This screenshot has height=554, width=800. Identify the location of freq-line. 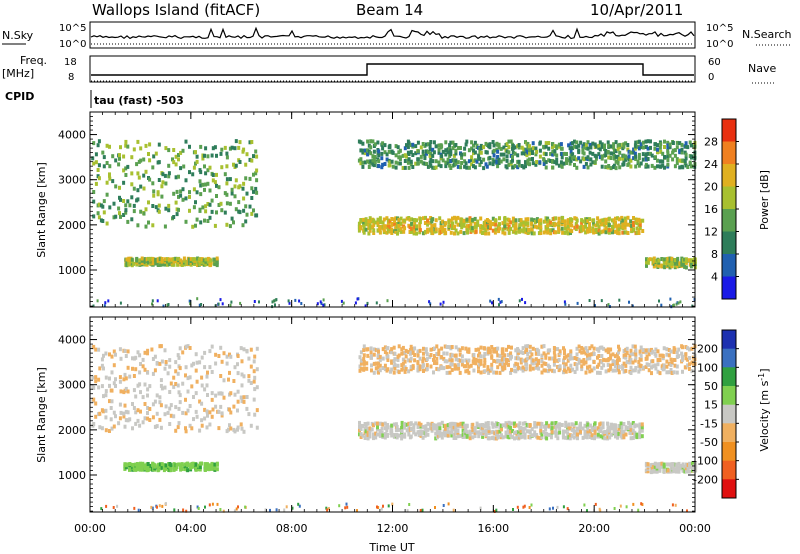
(392, 69).